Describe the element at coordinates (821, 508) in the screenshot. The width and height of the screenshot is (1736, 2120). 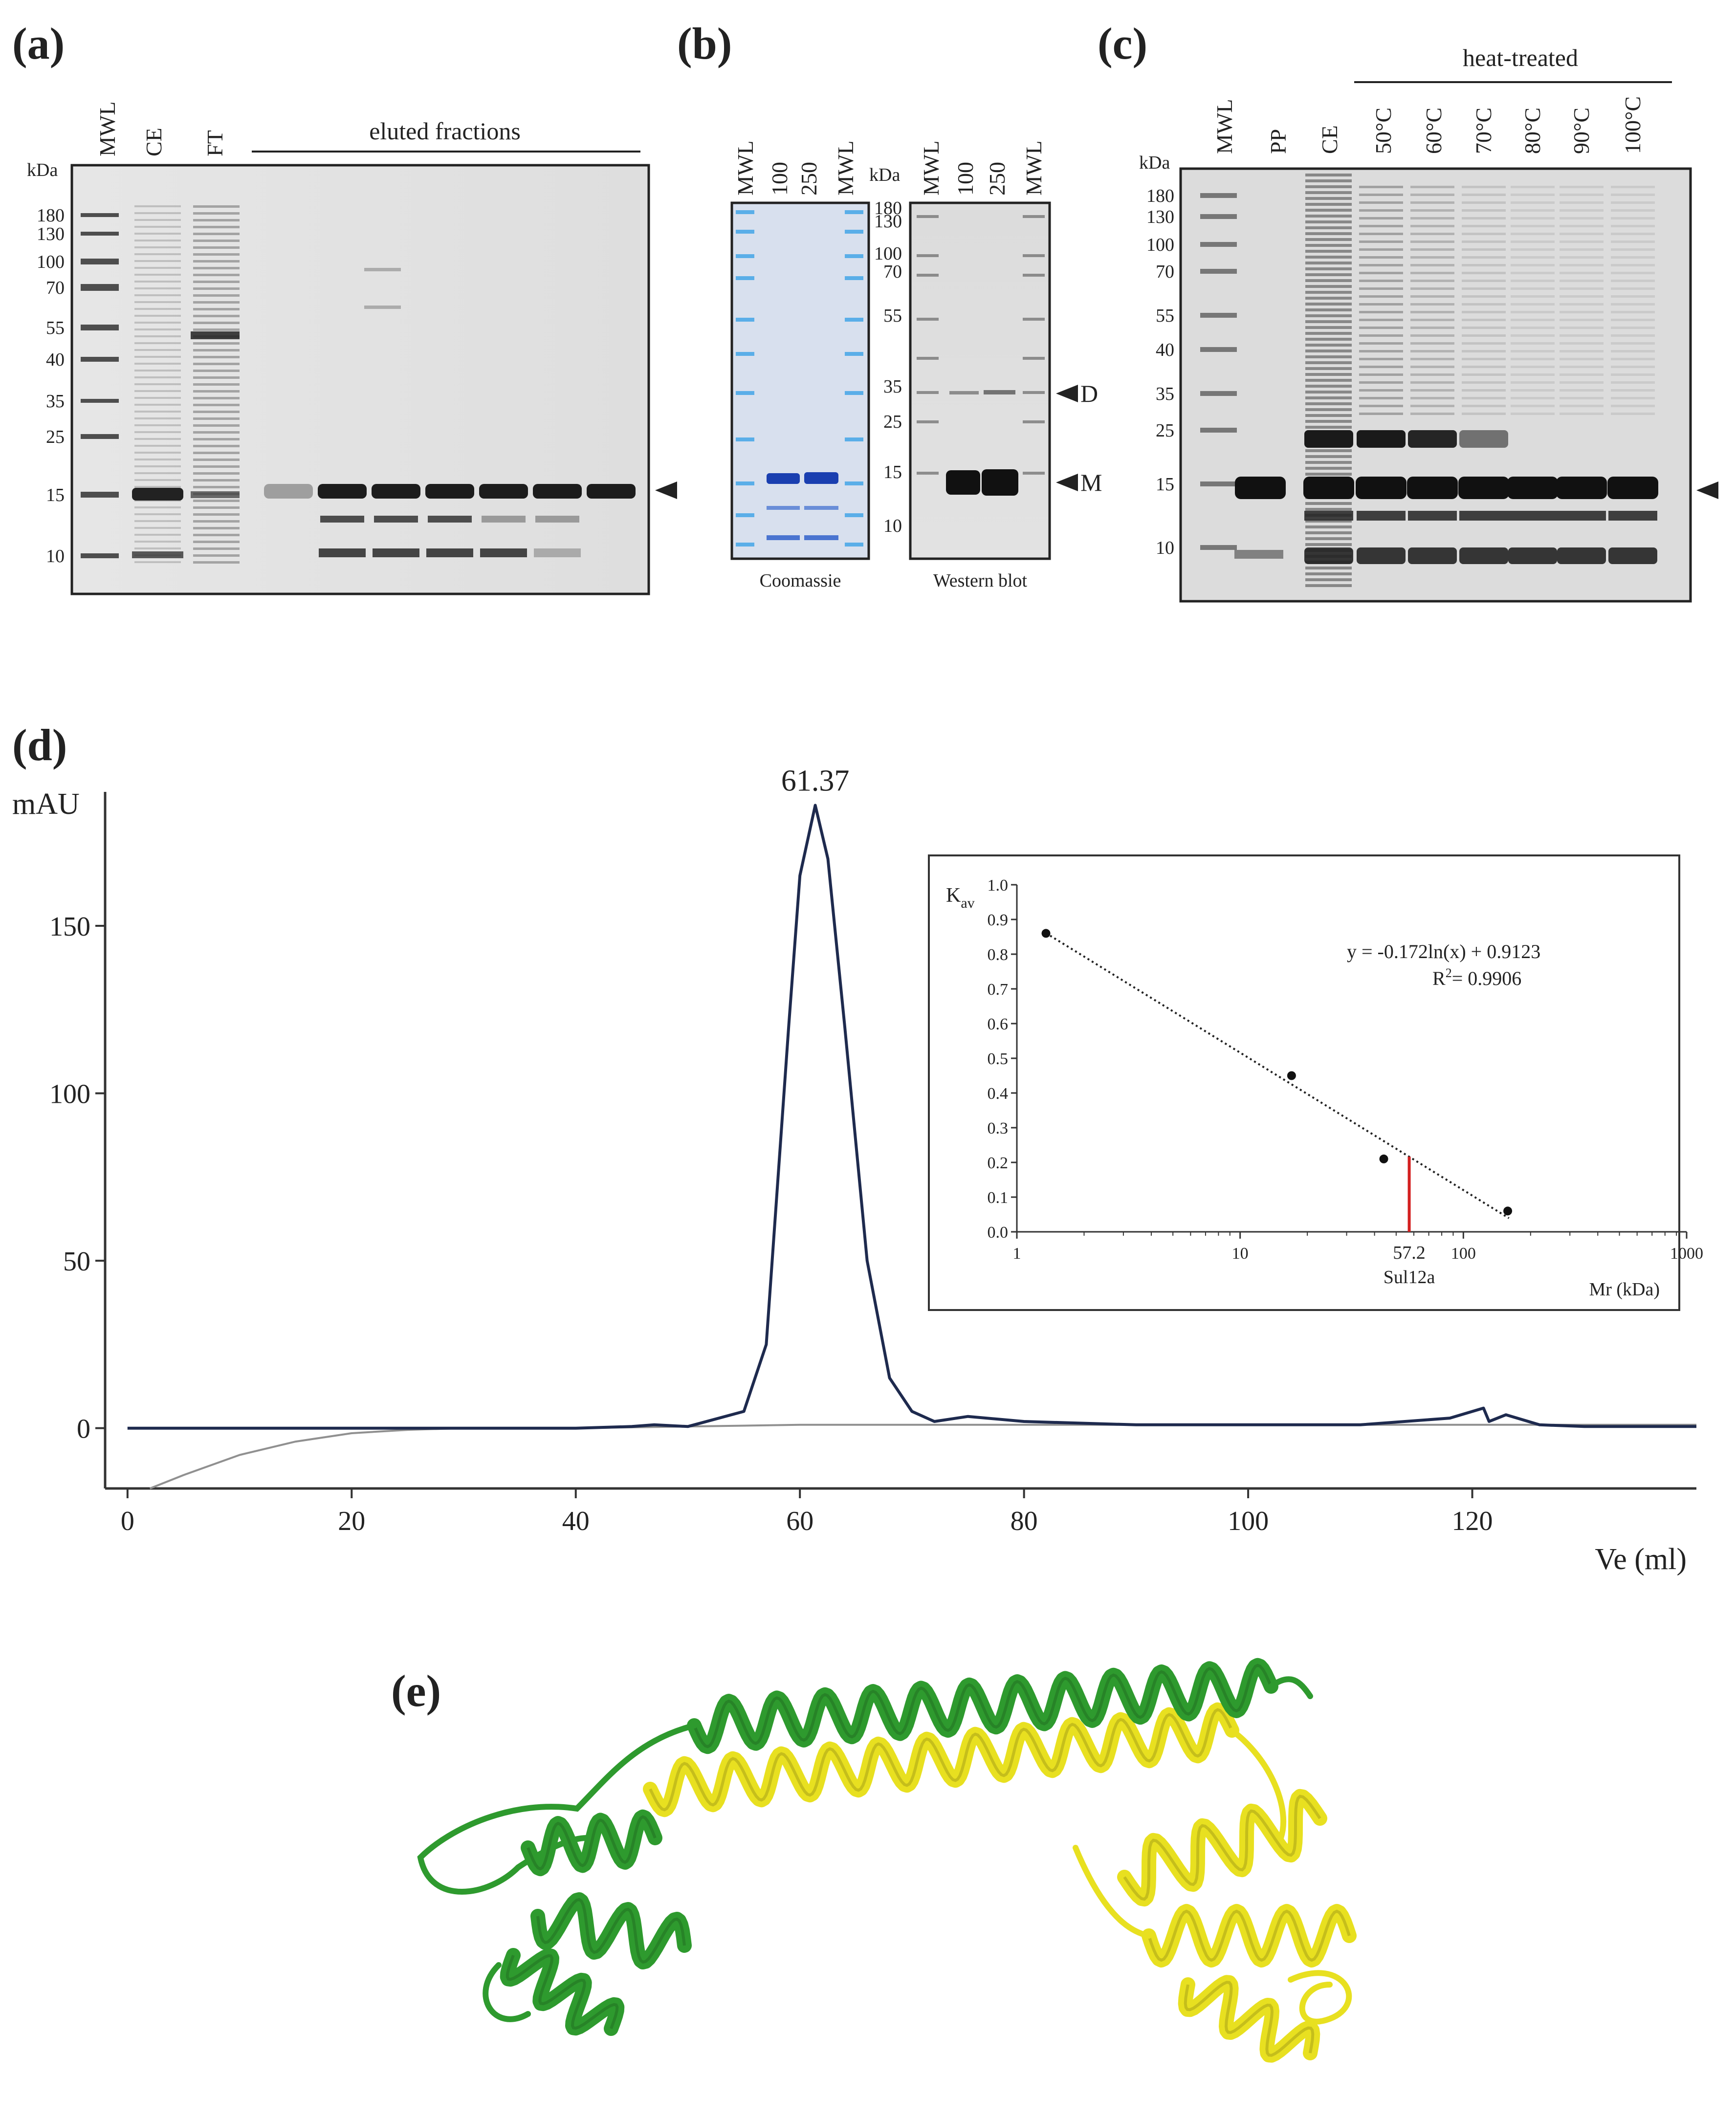
I see `coomassie-minor-band` at that location.